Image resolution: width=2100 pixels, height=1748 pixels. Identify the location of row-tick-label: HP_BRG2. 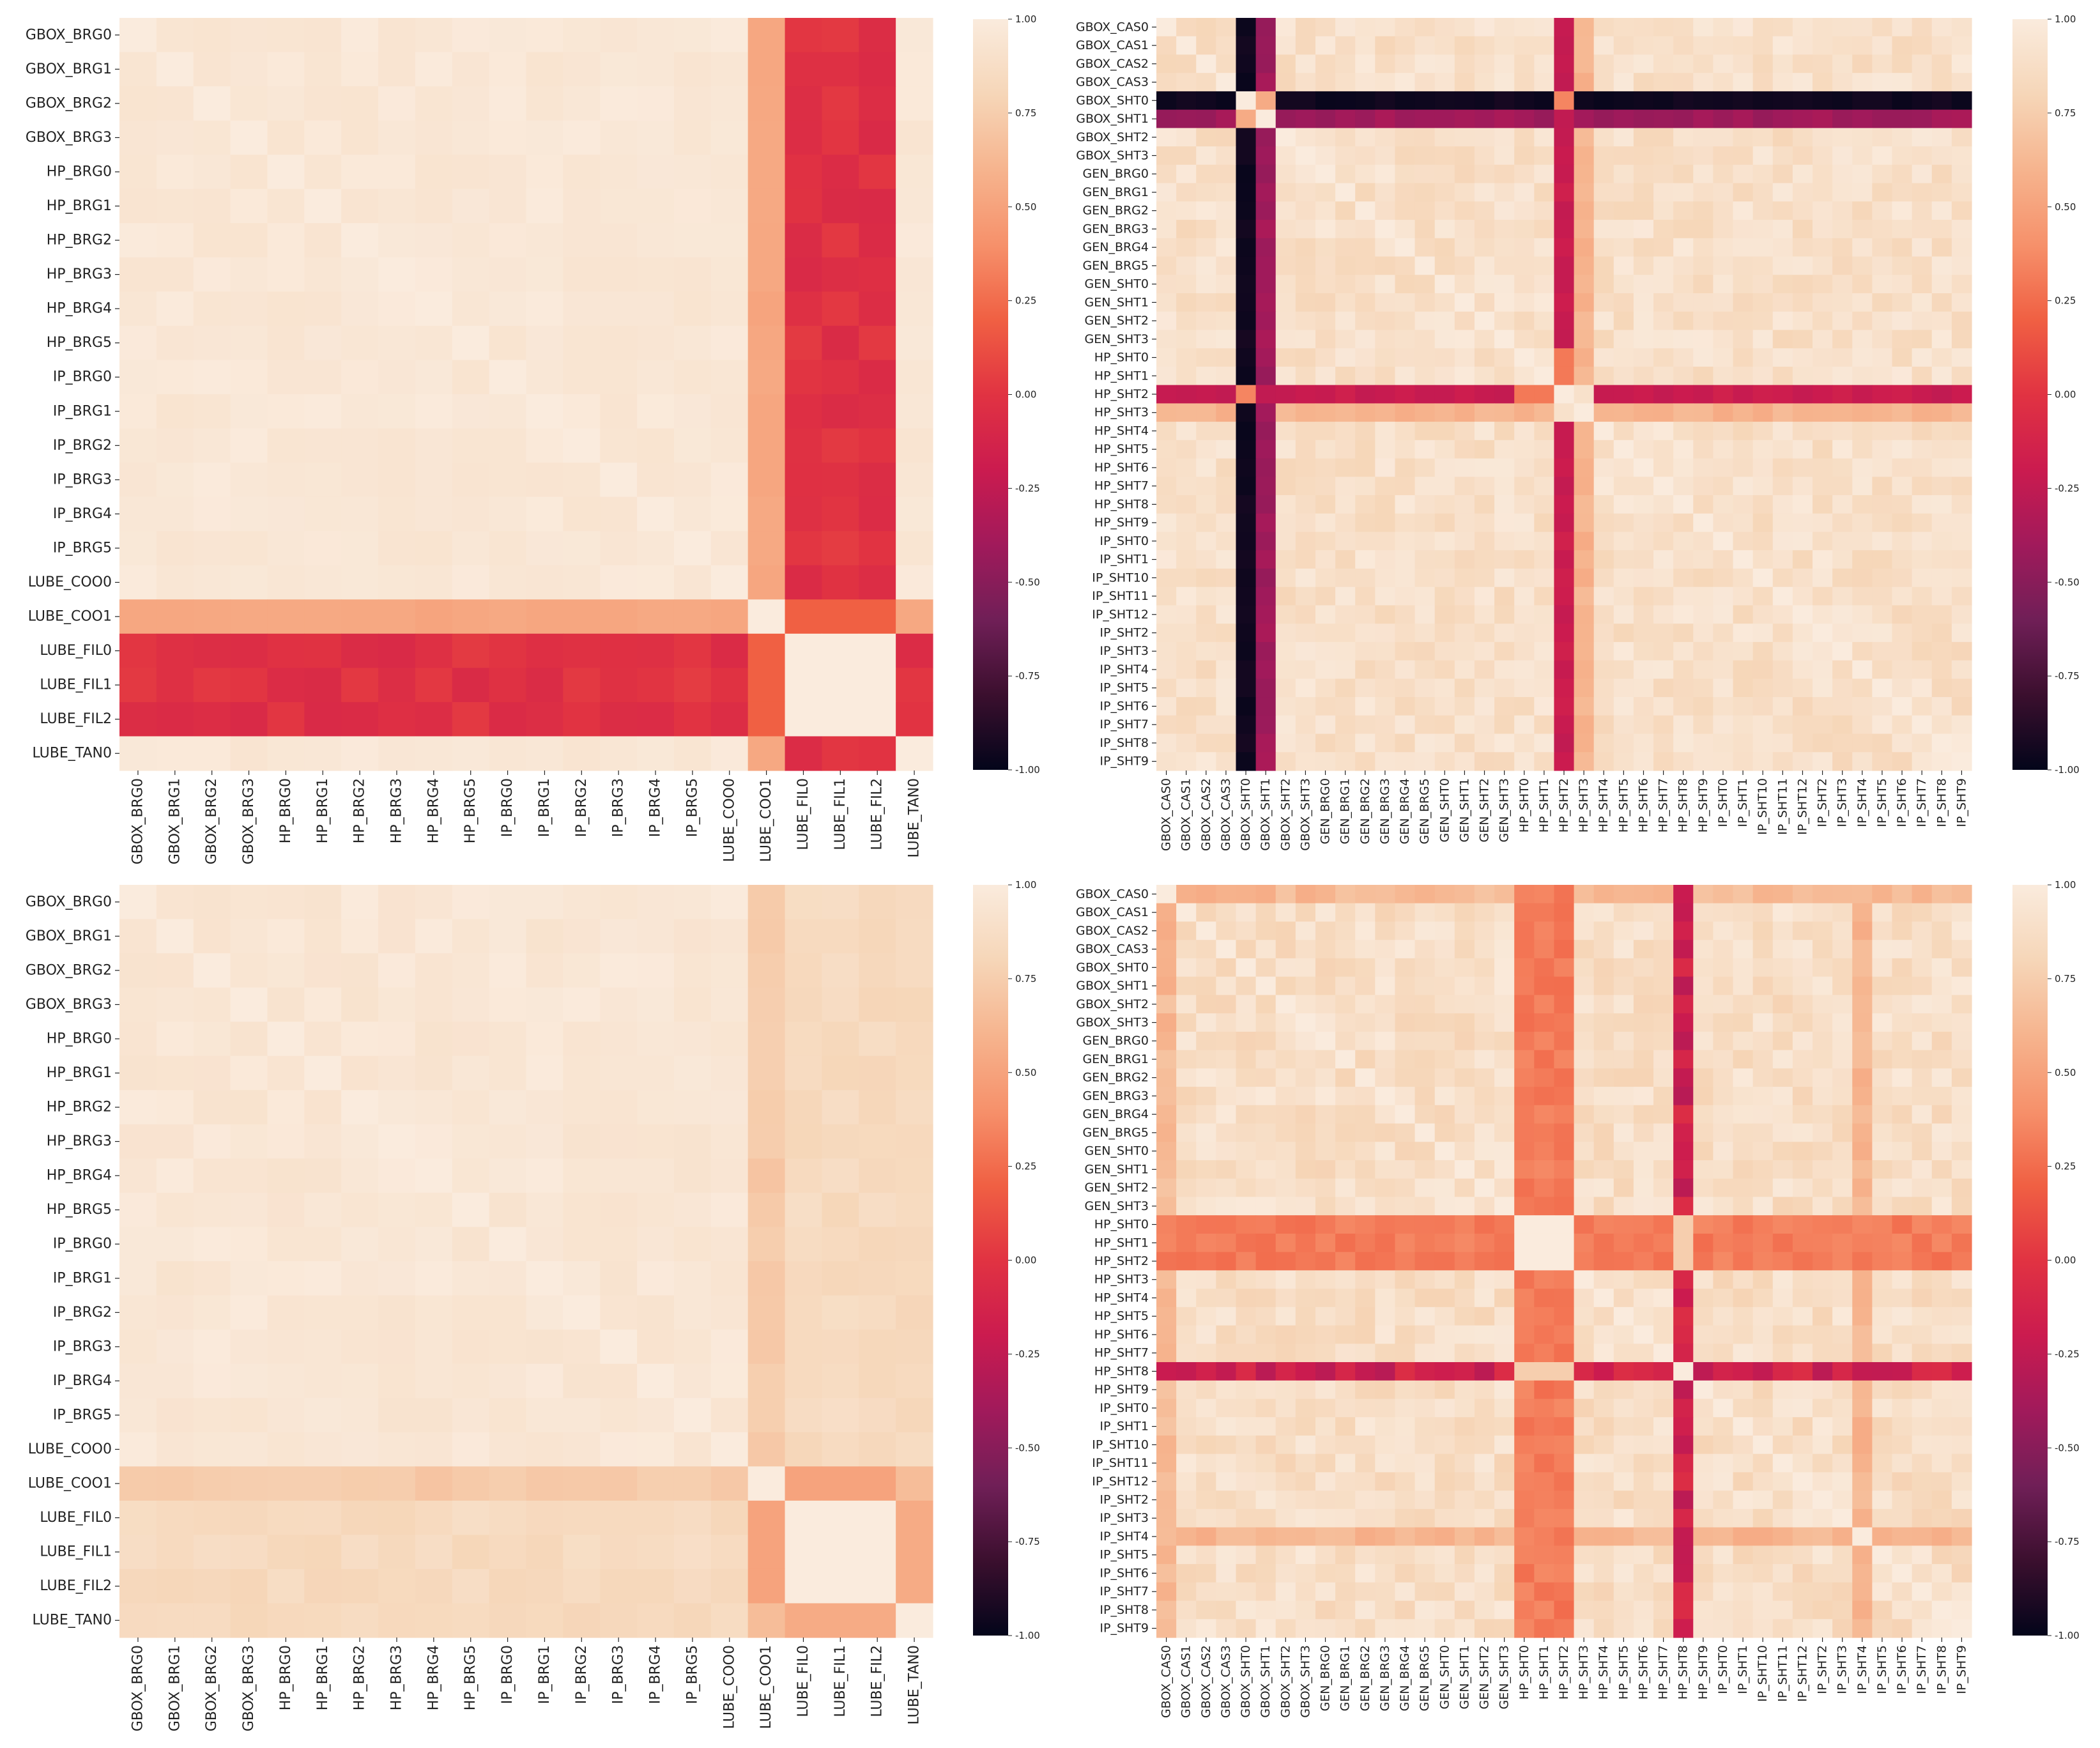
(79, 1108).